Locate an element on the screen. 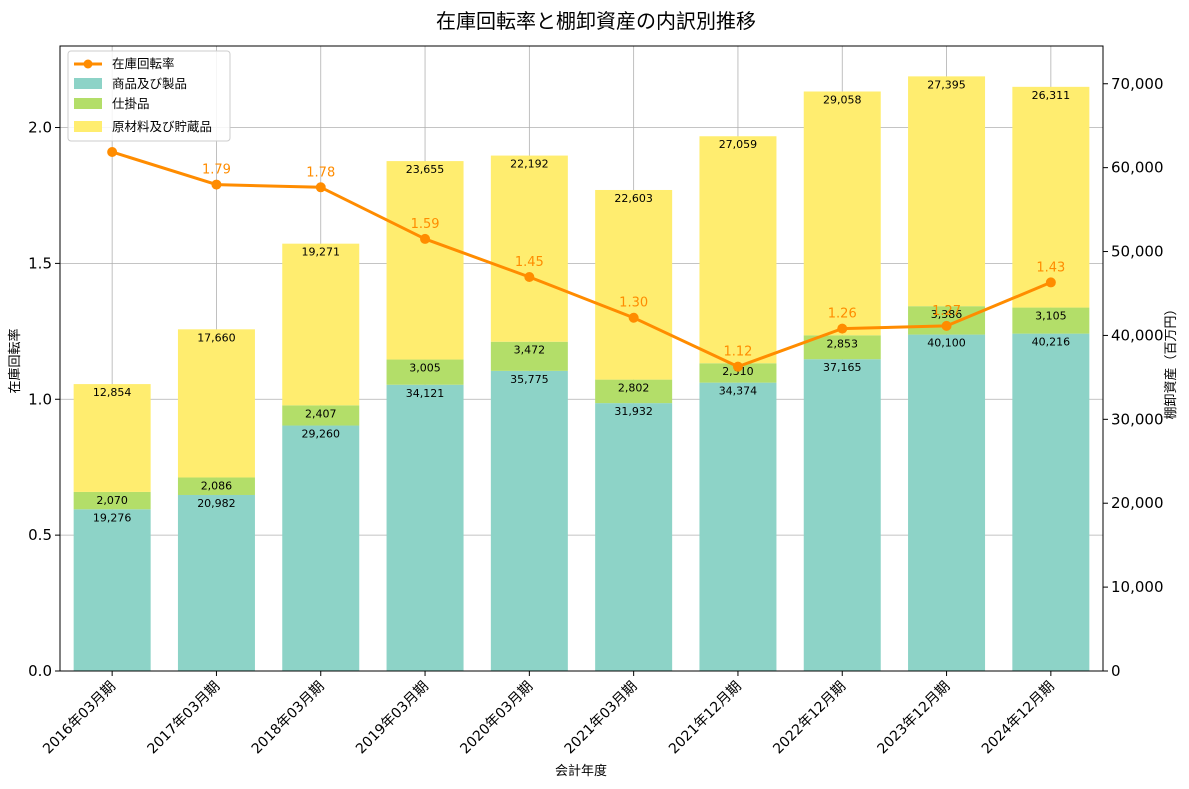 This screenshot has width=1189, height=789. turnover-value-label: 1.78 is located at coordinates (320, 172).